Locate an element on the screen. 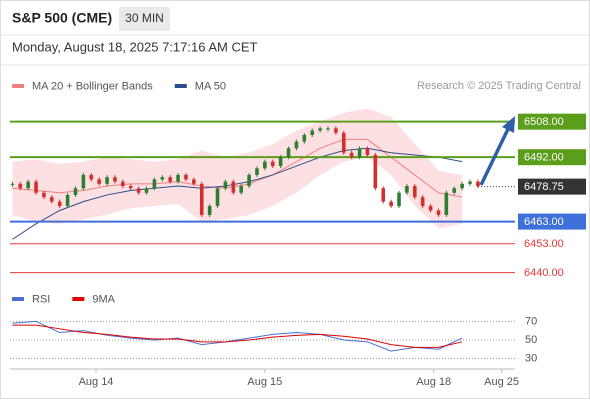 The image size is (590, 400). rsi-line is located at coordinates (237, 336).